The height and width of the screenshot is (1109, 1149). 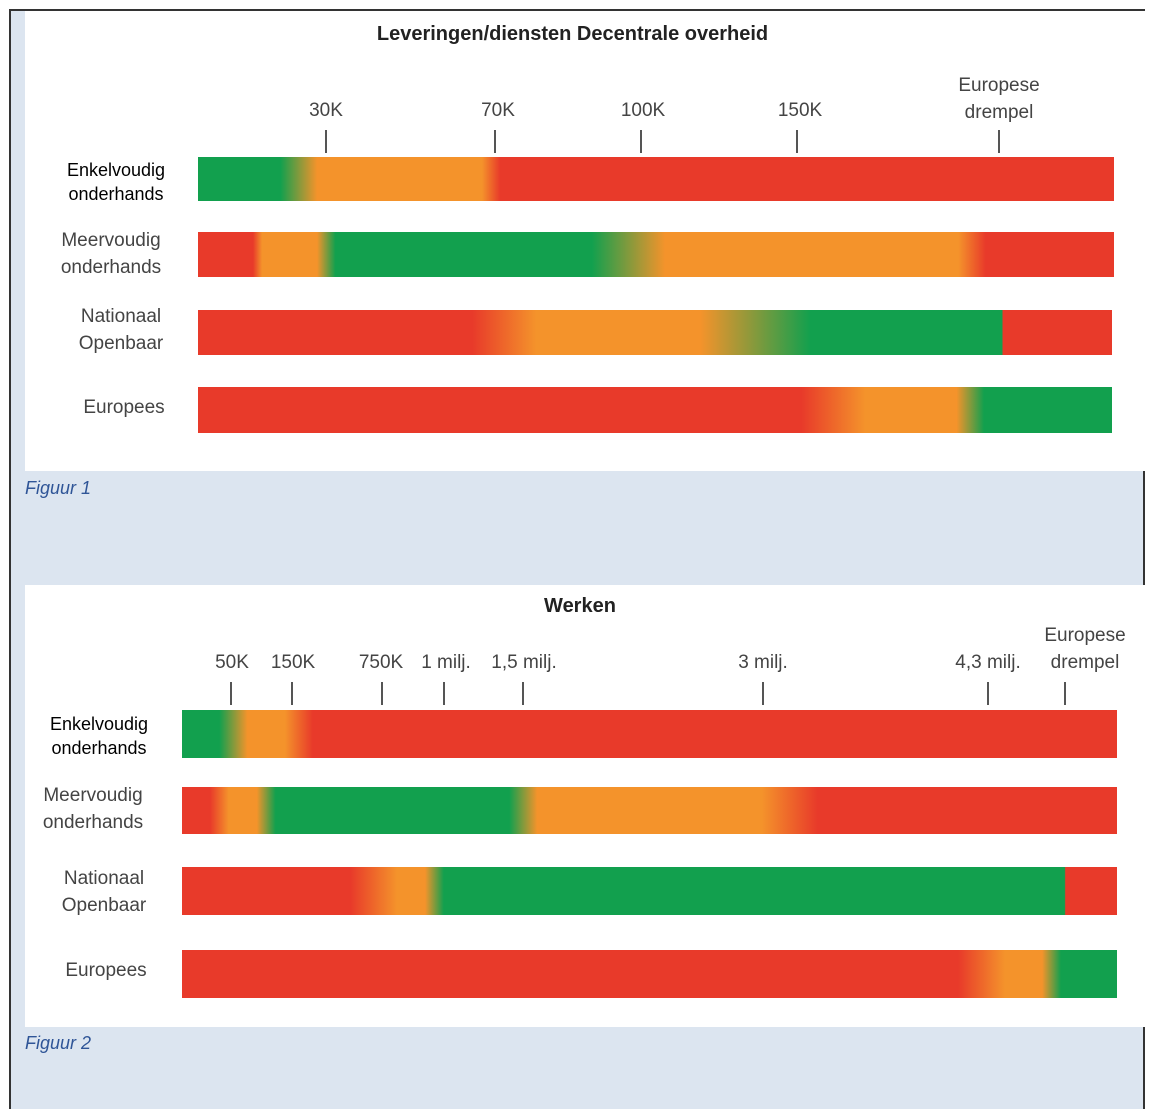 What do you see at coordinates (106, 970) in the screenshot?
I see `figure2-row-label: Europees` at bounding box center [106, 970].